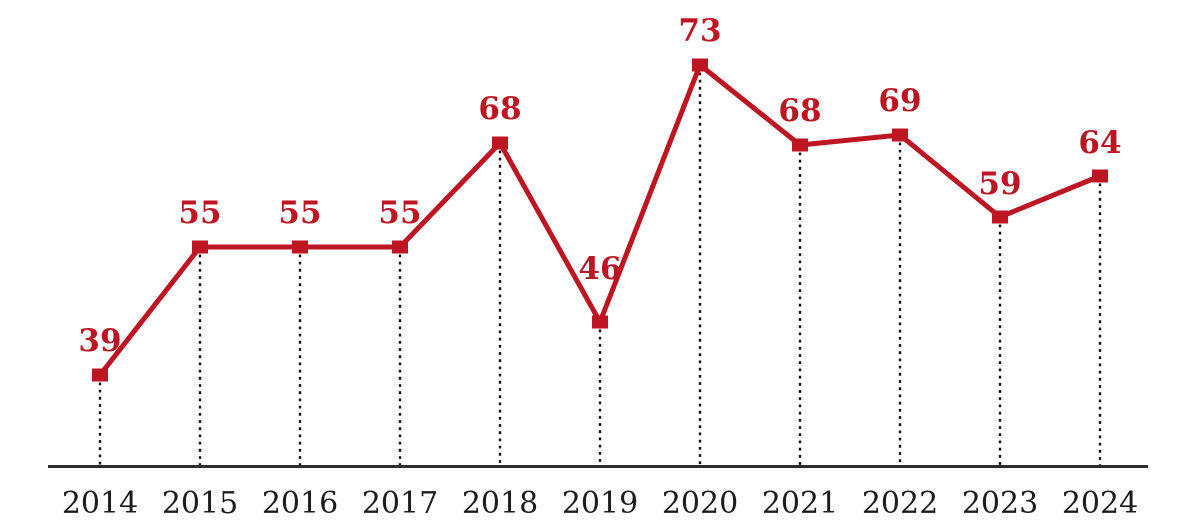 The image size is (1200, 532). Describe the element at coordinates (599, 269) in the screenshot. I see `value-label-2019: 46` at that location.